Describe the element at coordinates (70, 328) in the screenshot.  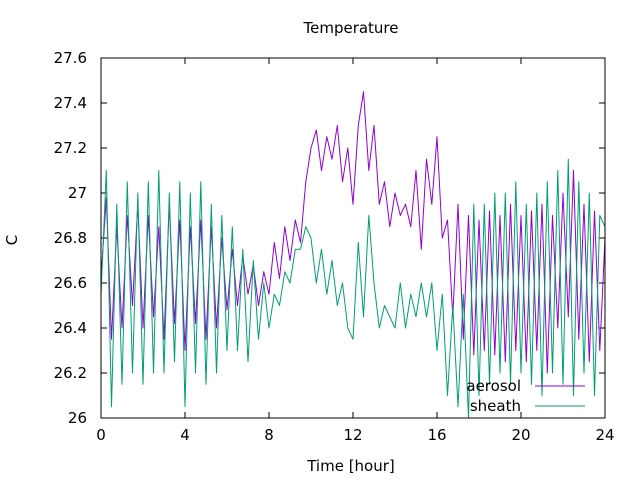
I see `y-tick-label: 26.4` at that location.